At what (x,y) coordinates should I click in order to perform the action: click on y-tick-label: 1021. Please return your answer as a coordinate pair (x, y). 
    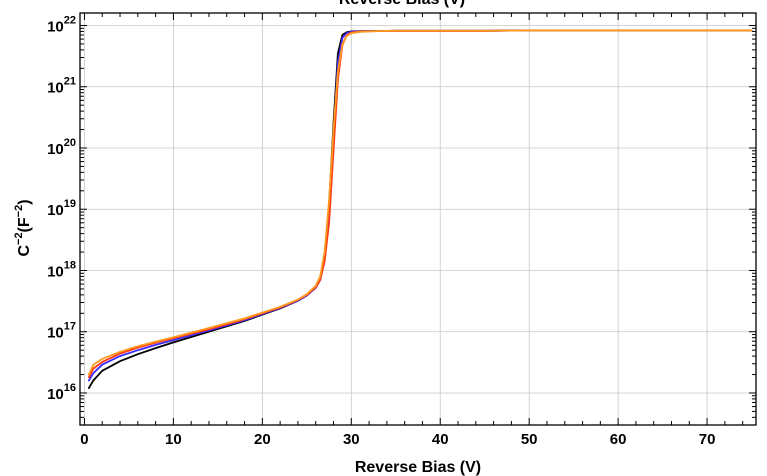
    Looking at the image, I should click on (61, 86).